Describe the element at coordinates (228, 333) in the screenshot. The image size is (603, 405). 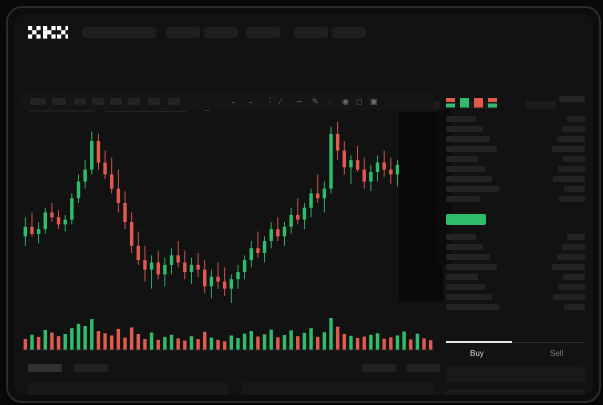
I see `volume-chart` at that location.